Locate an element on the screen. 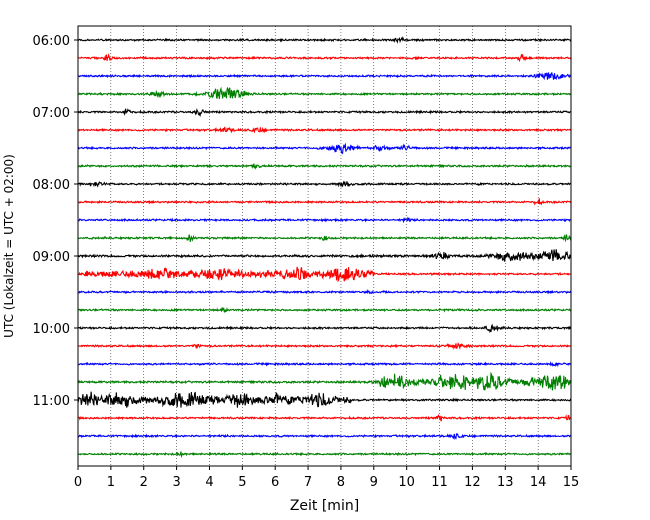 The height and width of the screenshot is (520, 650). x-tick-label: 5 is located at coordinates (242, 482).